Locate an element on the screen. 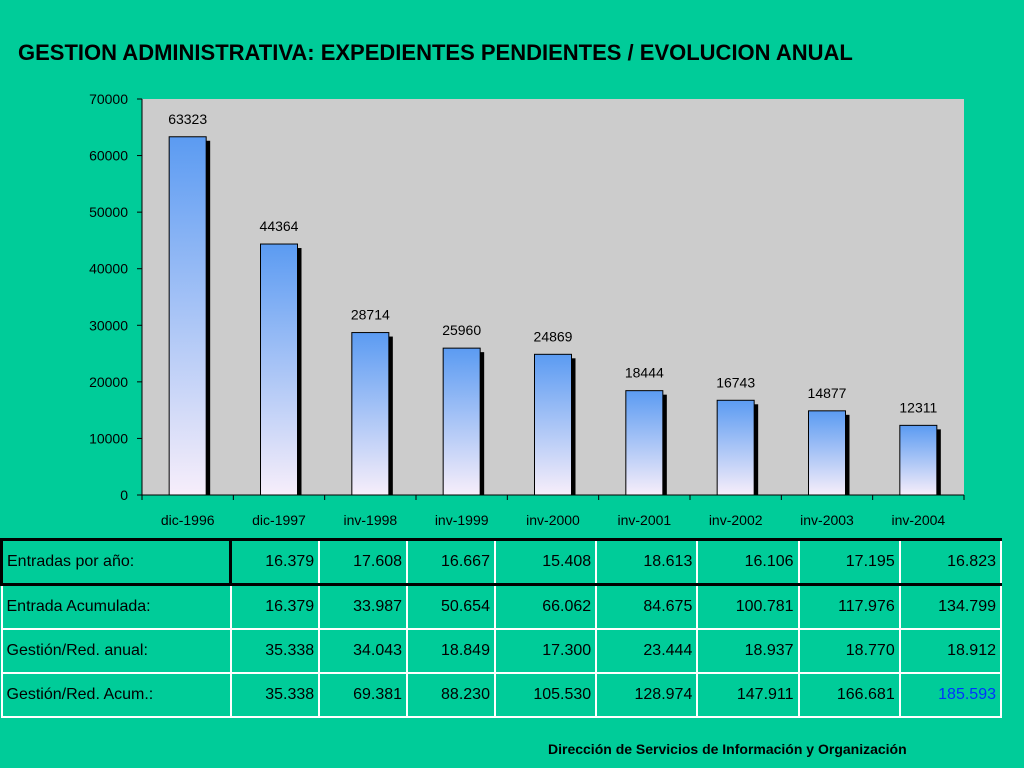 This screenshot has height=768, width=1024. data-label: 14877 is located at coordinates (827, 393).